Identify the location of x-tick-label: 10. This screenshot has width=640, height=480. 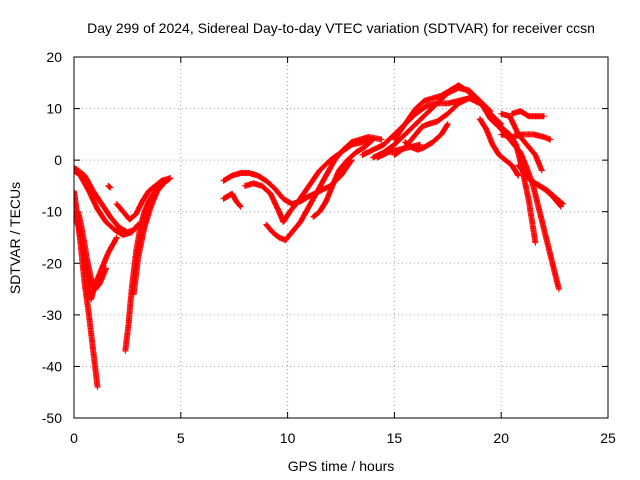
(288, 438).